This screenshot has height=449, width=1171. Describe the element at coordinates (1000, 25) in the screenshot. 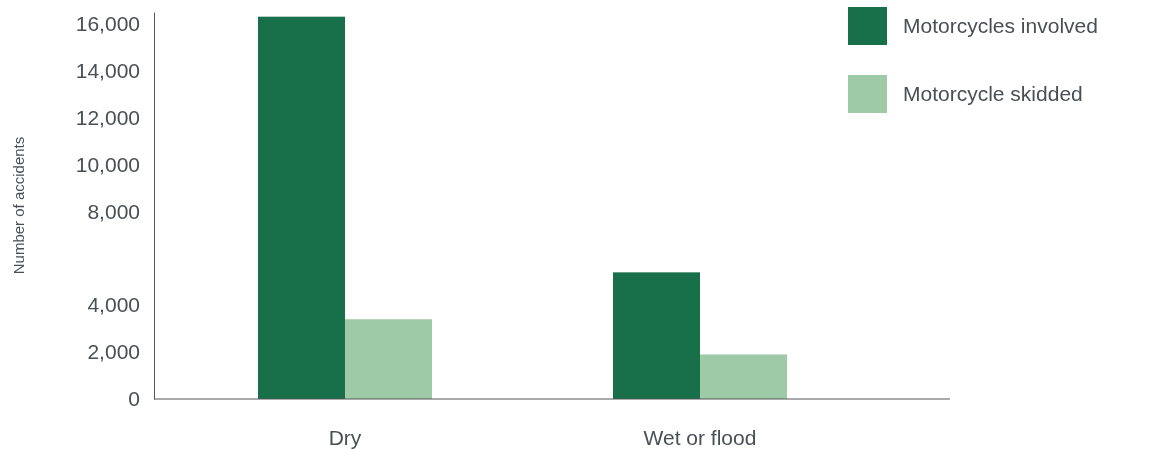

I see `legend-label: Motorcycles involved` at that location.